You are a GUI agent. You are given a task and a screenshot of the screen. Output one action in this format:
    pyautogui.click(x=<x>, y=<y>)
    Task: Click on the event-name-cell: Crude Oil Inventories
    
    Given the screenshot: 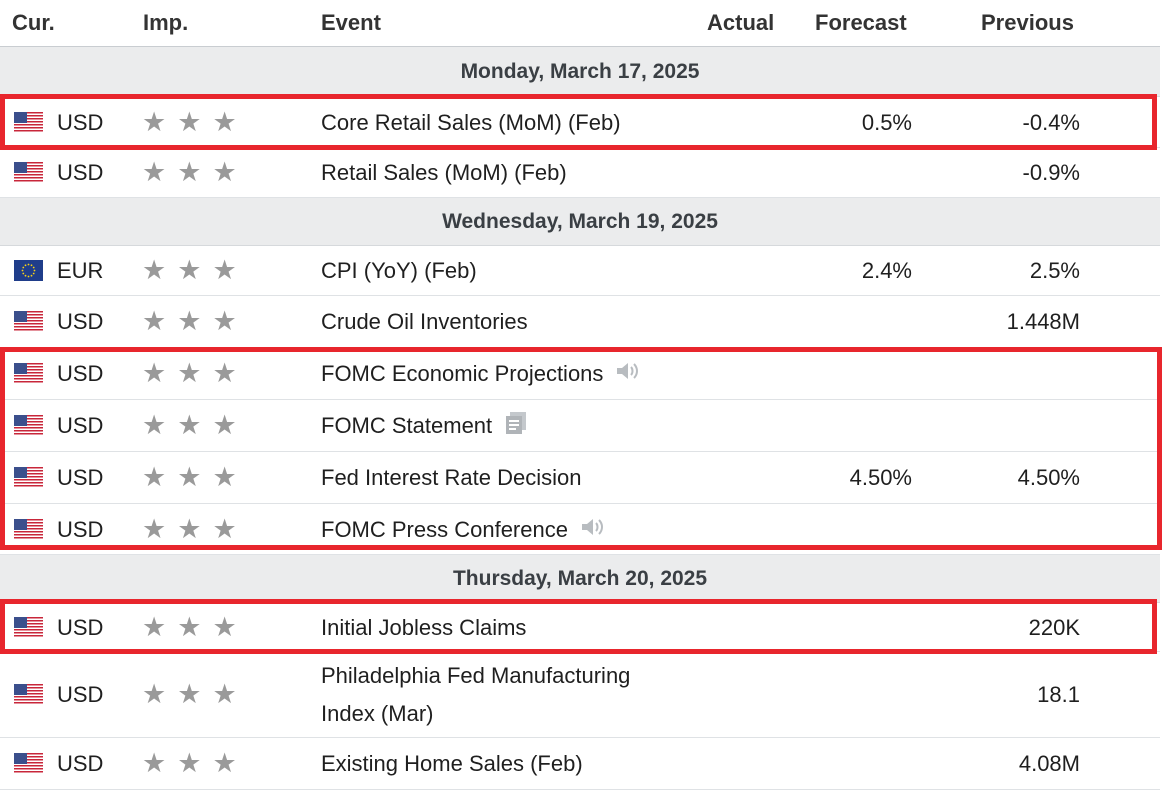 What is the action you would take?
    pyautogui.click(x=424, y=322)
    